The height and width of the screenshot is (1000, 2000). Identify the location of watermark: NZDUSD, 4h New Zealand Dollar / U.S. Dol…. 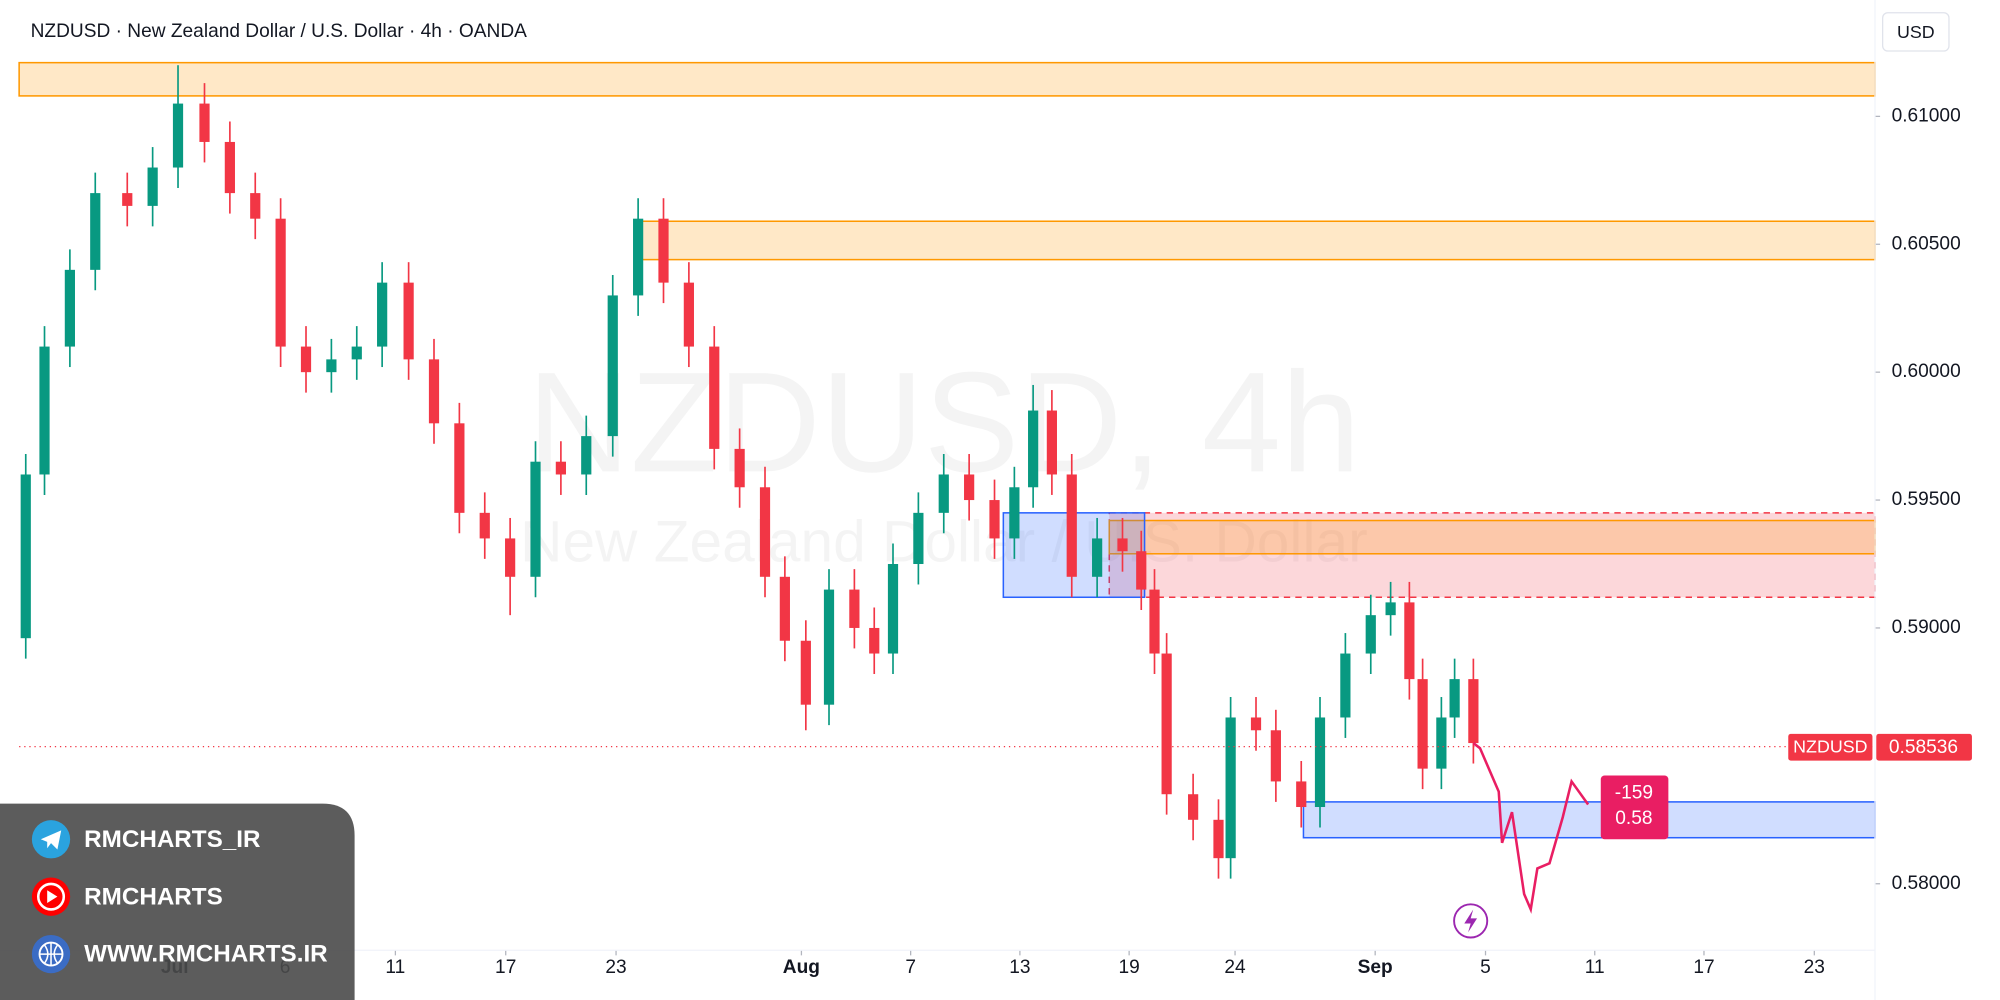
(944, 458).